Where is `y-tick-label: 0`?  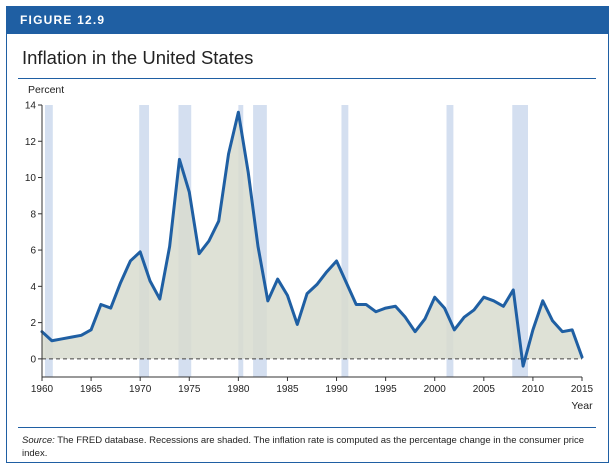 y-tick-label: 0 is located at coordinates (33, 359).